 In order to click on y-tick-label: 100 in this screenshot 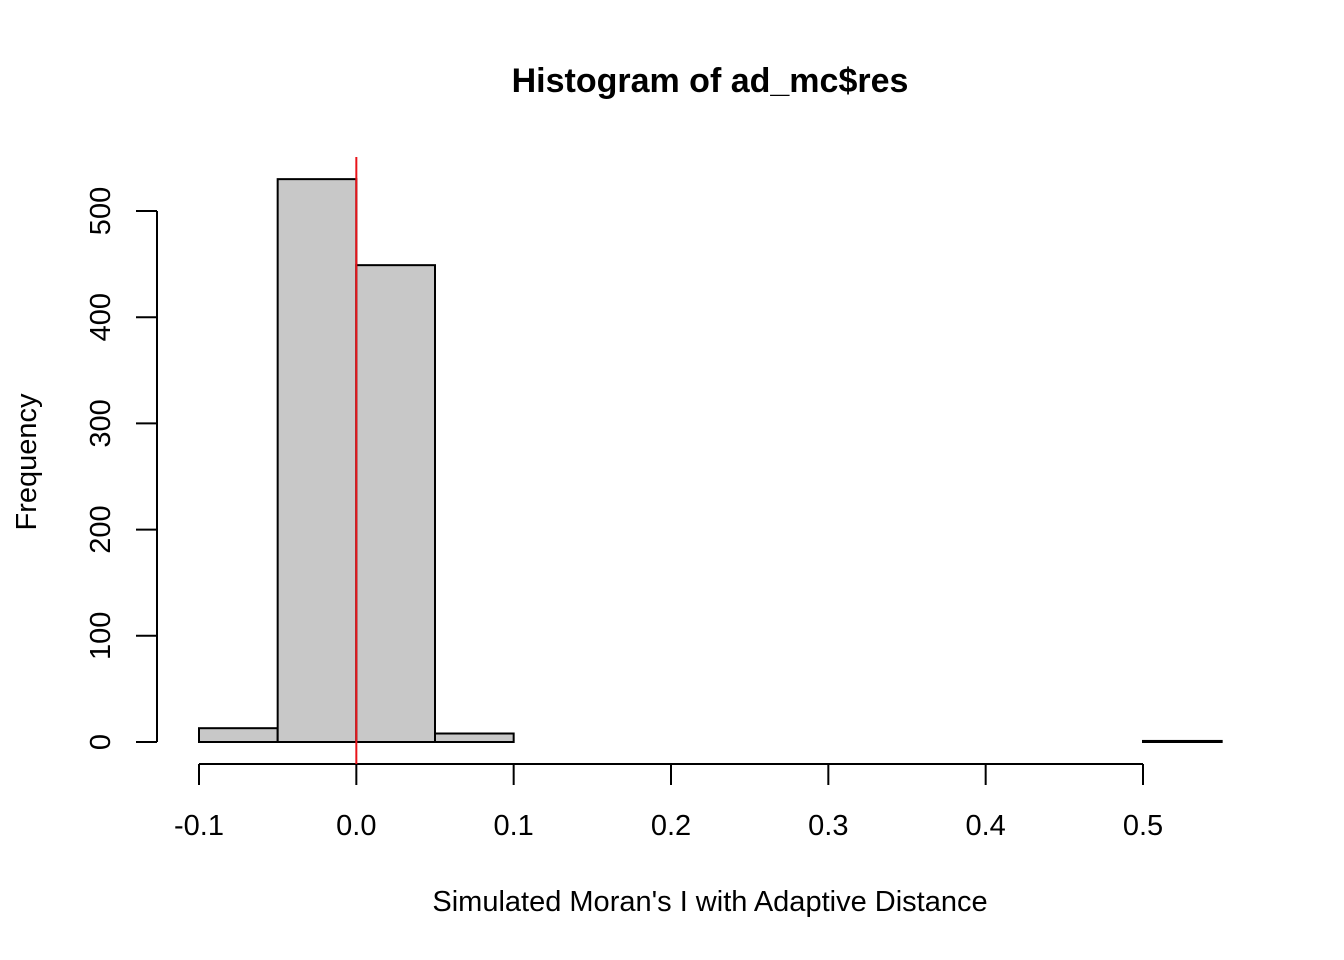, I will do `click(101, 636)`.